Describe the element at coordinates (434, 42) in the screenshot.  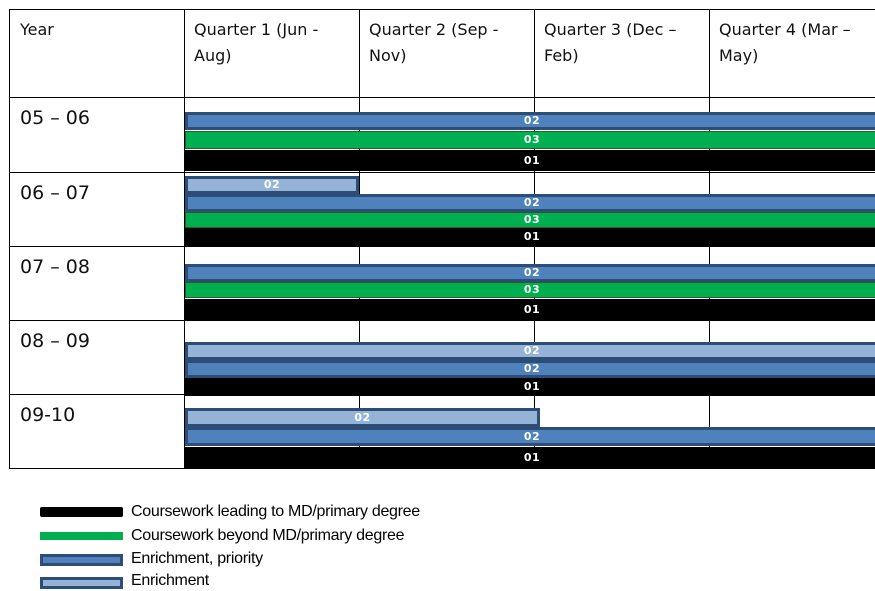
I see `header-quarter-2: Quarter 2 (Sep - Nov)` at that location.